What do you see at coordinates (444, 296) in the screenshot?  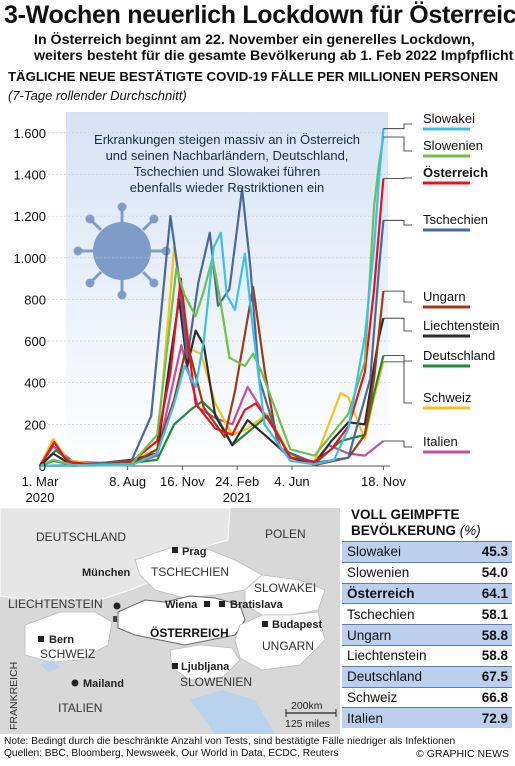 I see `legend-label: Ungarn` at bounding box center [444, 296].